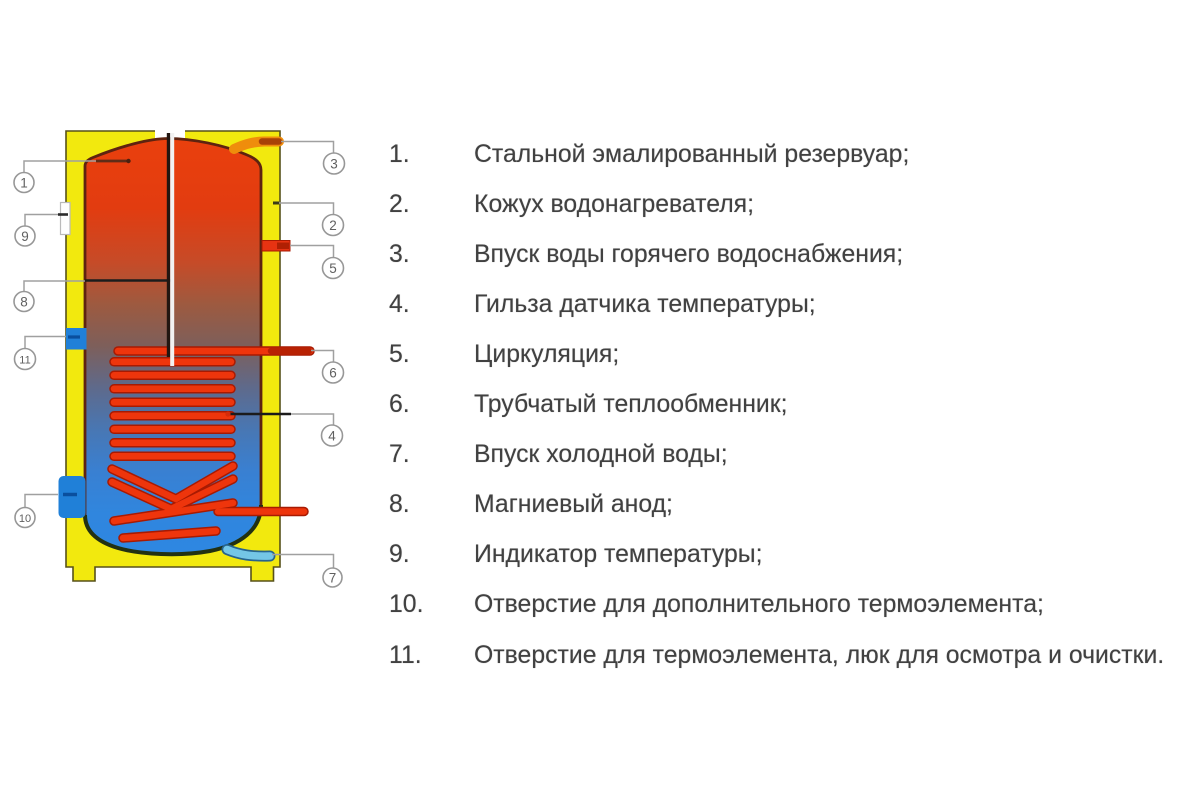 Image resolution: width=1200 pixels, height=800 pixels. What do you see at coordinates (24, 302) in the screenshot?
I see `svg-text: 8` at bounding box center [24, 302].